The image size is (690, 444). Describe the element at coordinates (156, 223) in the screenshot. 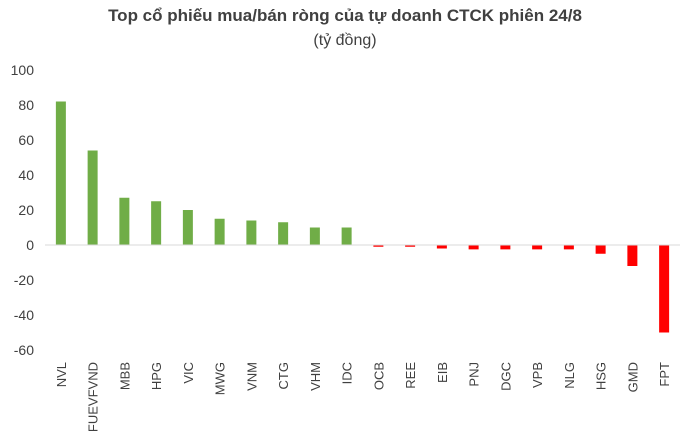

I see `bar-hpg` at that location.